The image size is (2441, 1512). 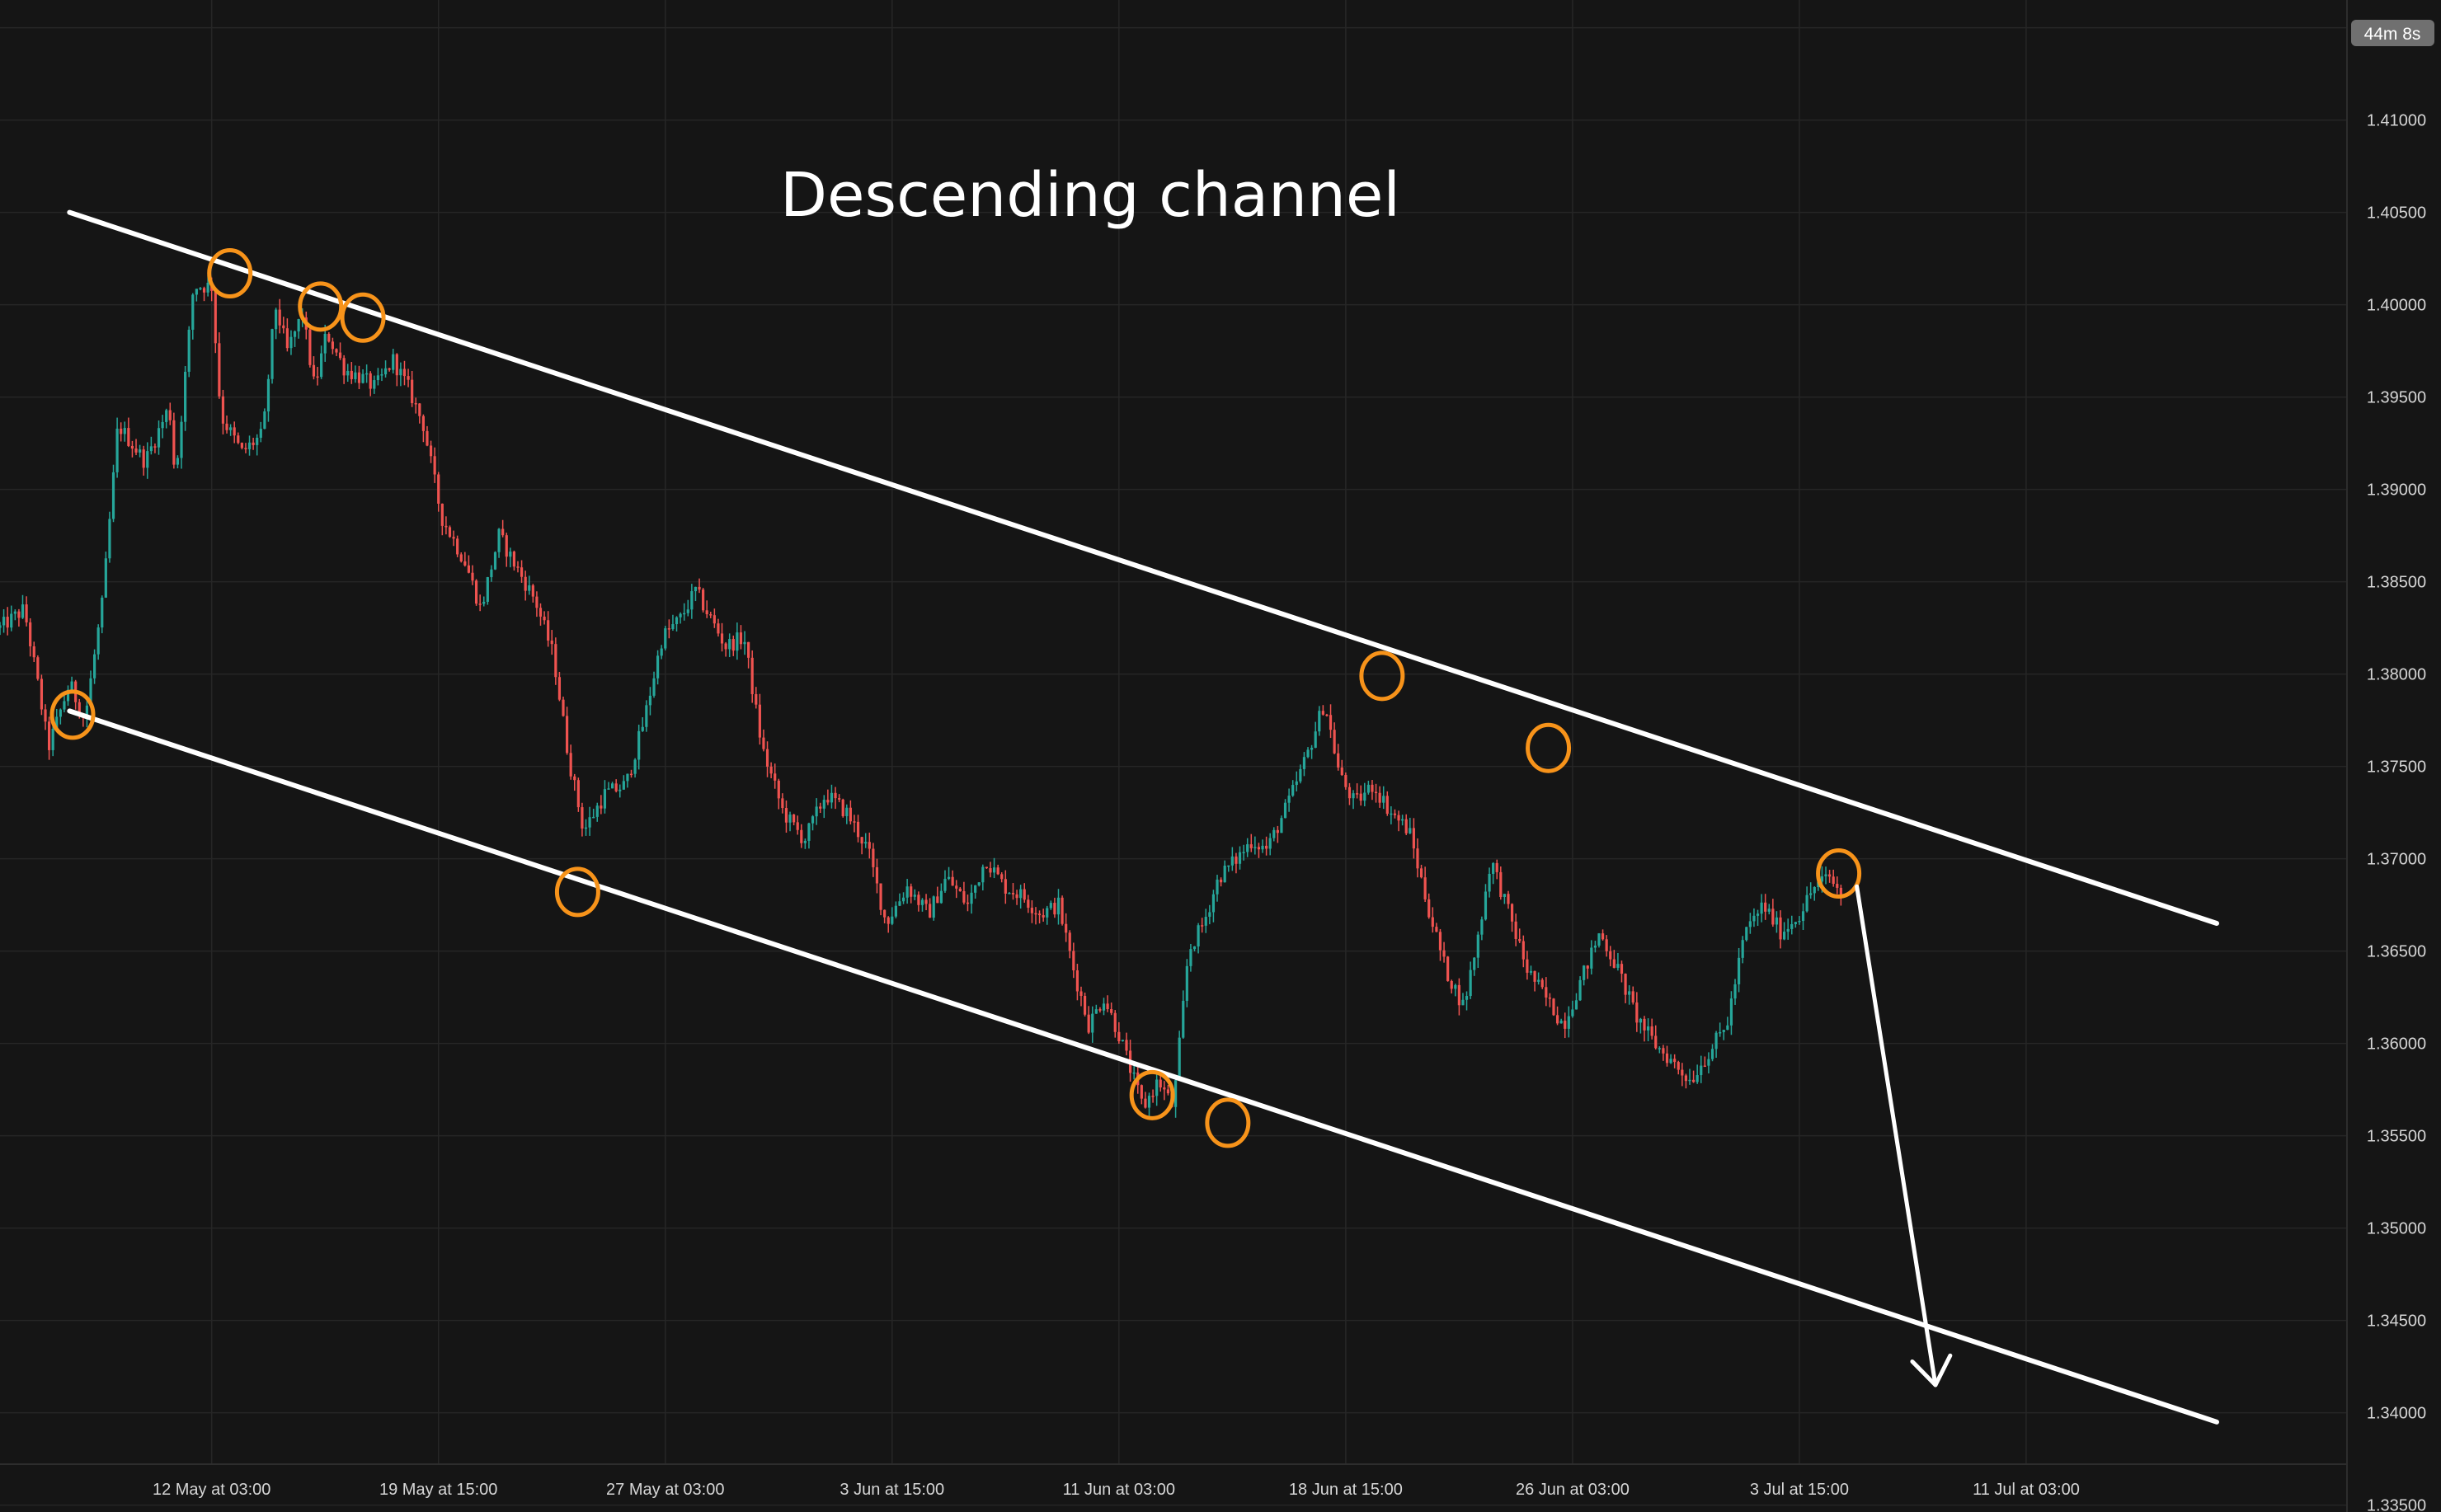 What do you see at coordinates (1119, 1490) in the screenshot?
I see `x-tick-label: 11 Jun at 03:00` at bounding box center [1119, 1490].